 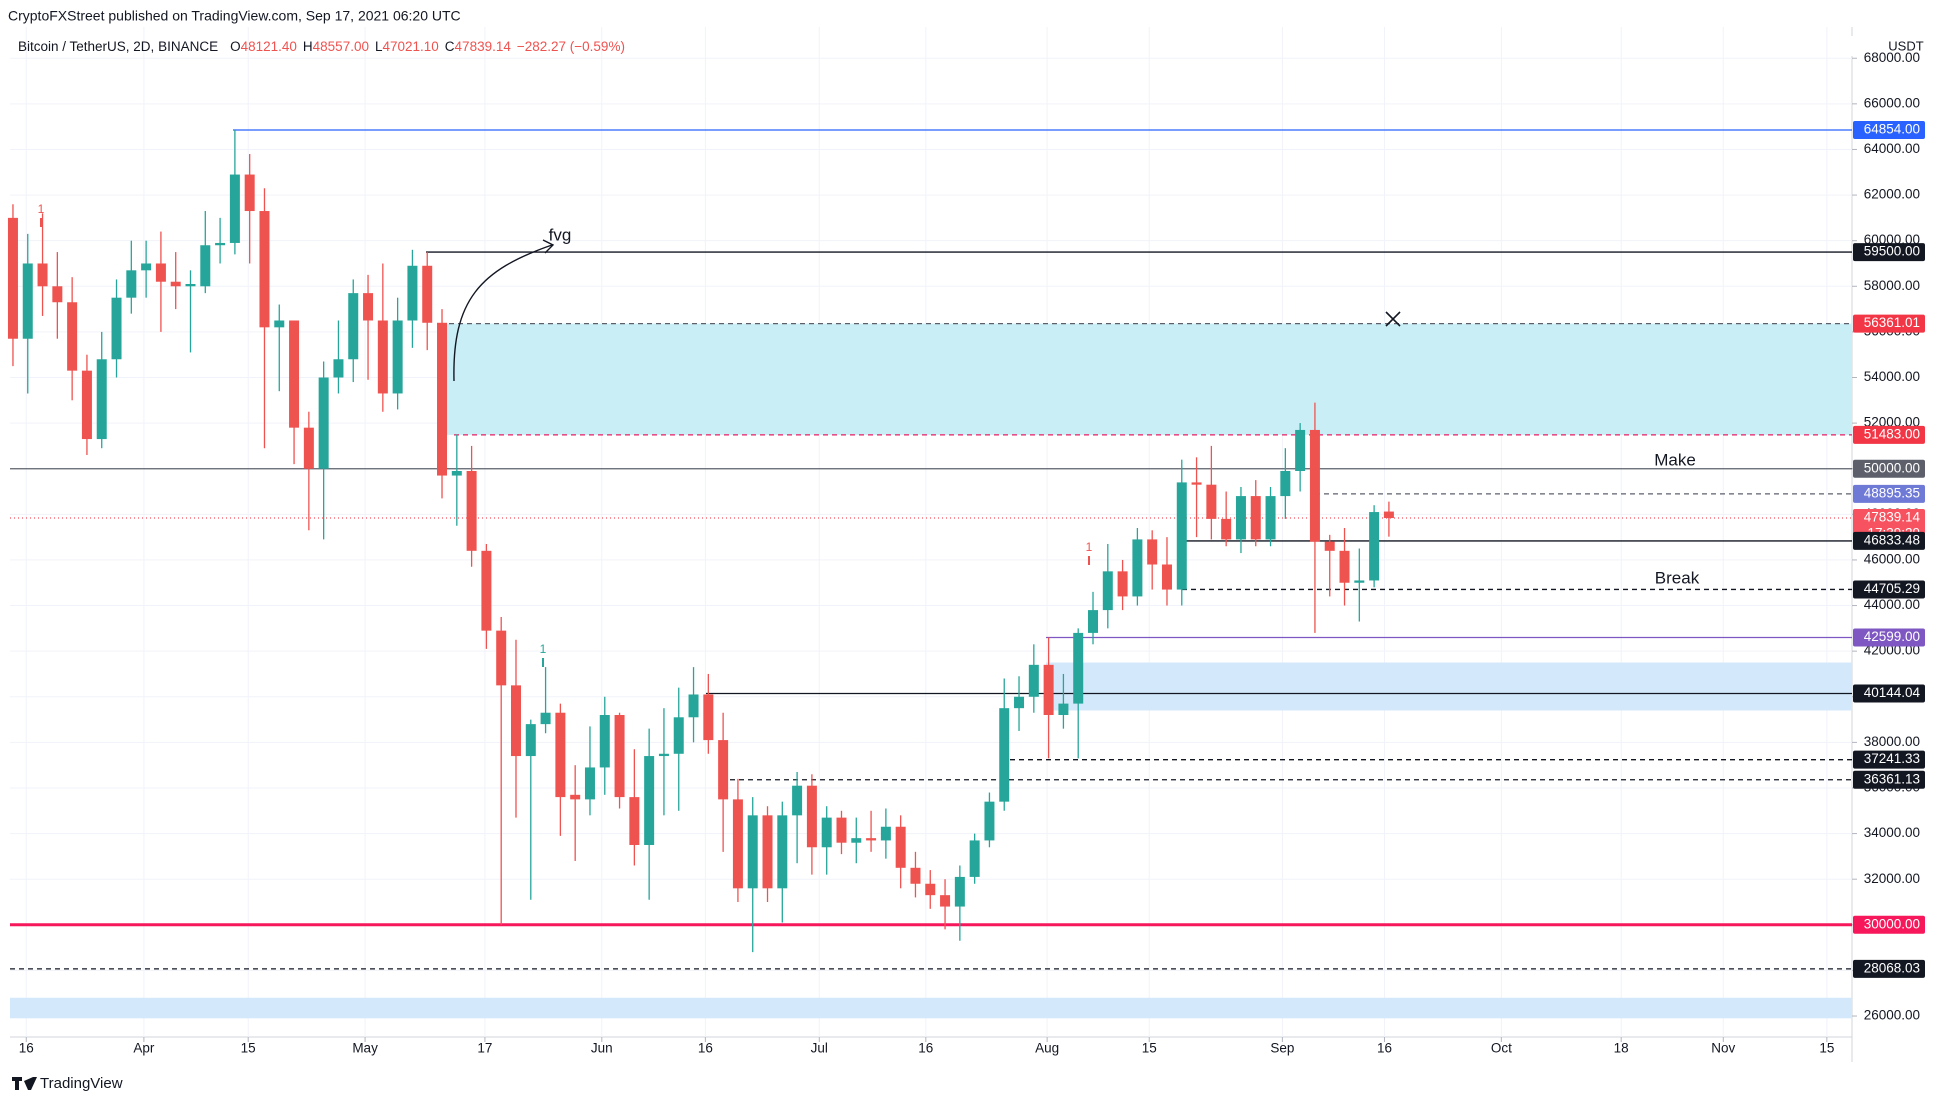 What do you see at coordinates (931, 1008) in the screenshot?
I see `zone` at bounding box center [931, 1008].